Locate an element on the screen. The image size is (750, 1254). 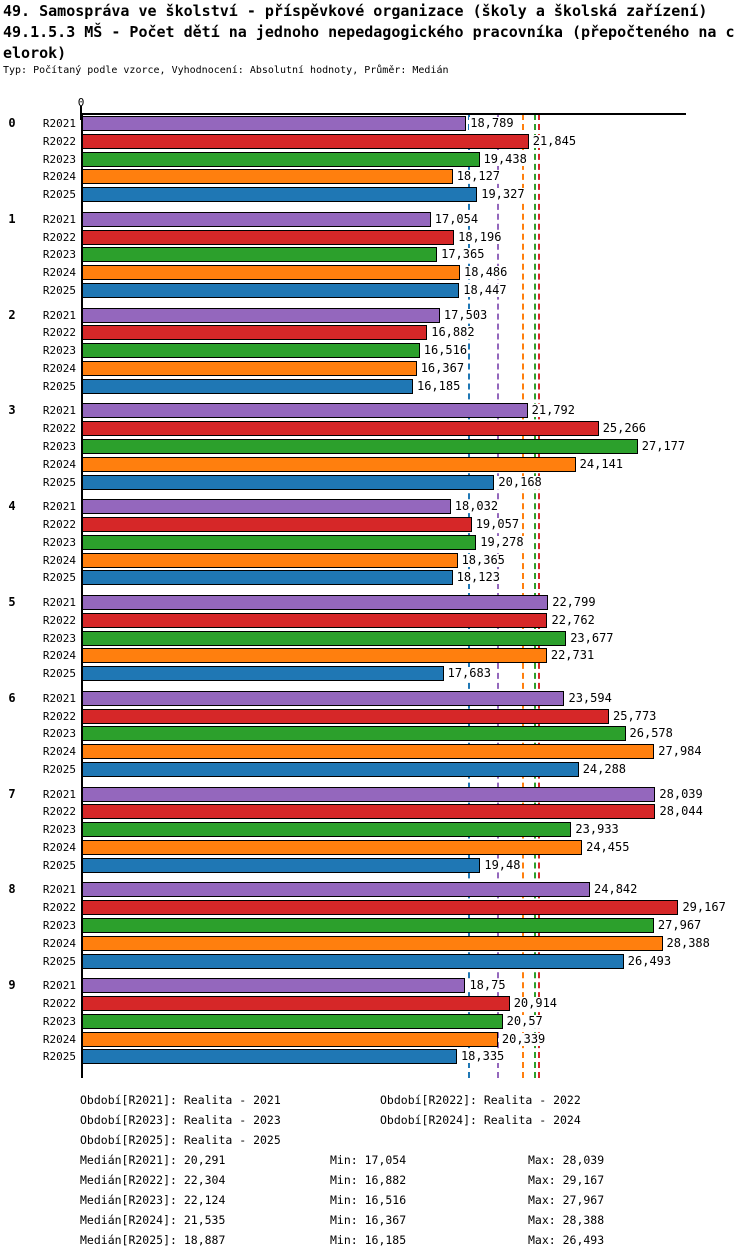
value-label: 17,683 is located at coordinates (469, 673).